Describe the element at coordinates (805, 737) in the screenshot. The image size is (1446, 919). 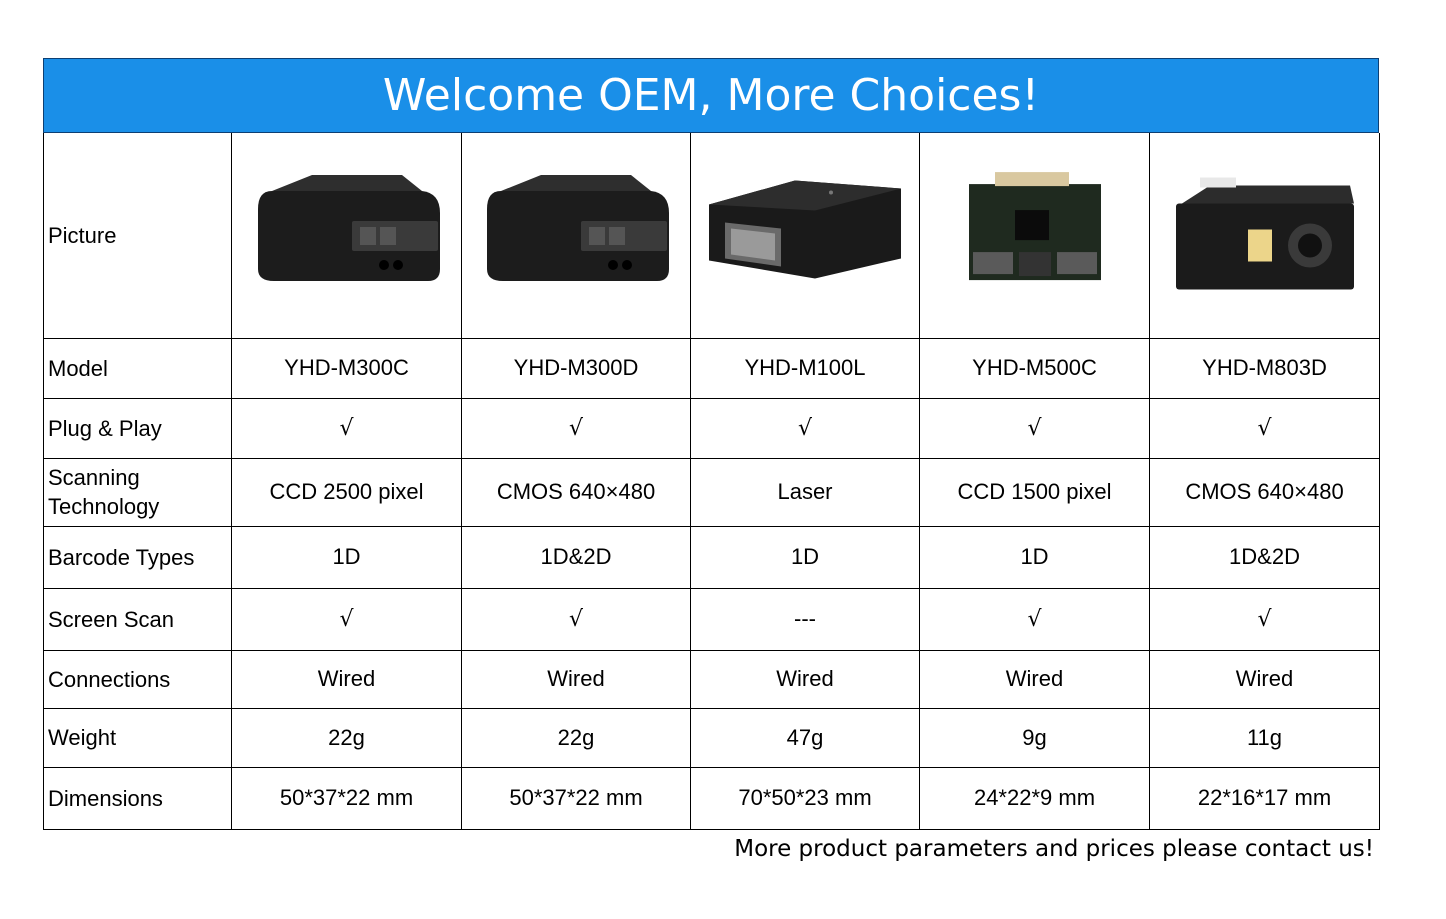
I see `cell-value: 47g` at that location.